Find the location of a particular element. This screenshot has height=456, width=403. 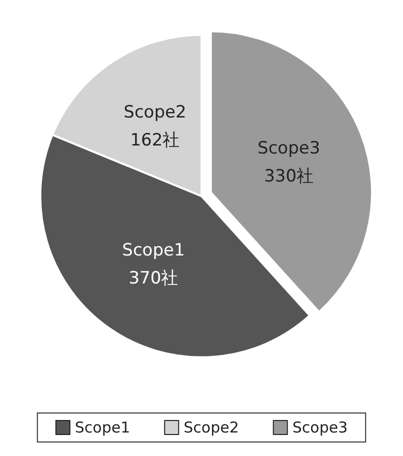

slice-label: Scope1 is located at coordinates (153, 250).